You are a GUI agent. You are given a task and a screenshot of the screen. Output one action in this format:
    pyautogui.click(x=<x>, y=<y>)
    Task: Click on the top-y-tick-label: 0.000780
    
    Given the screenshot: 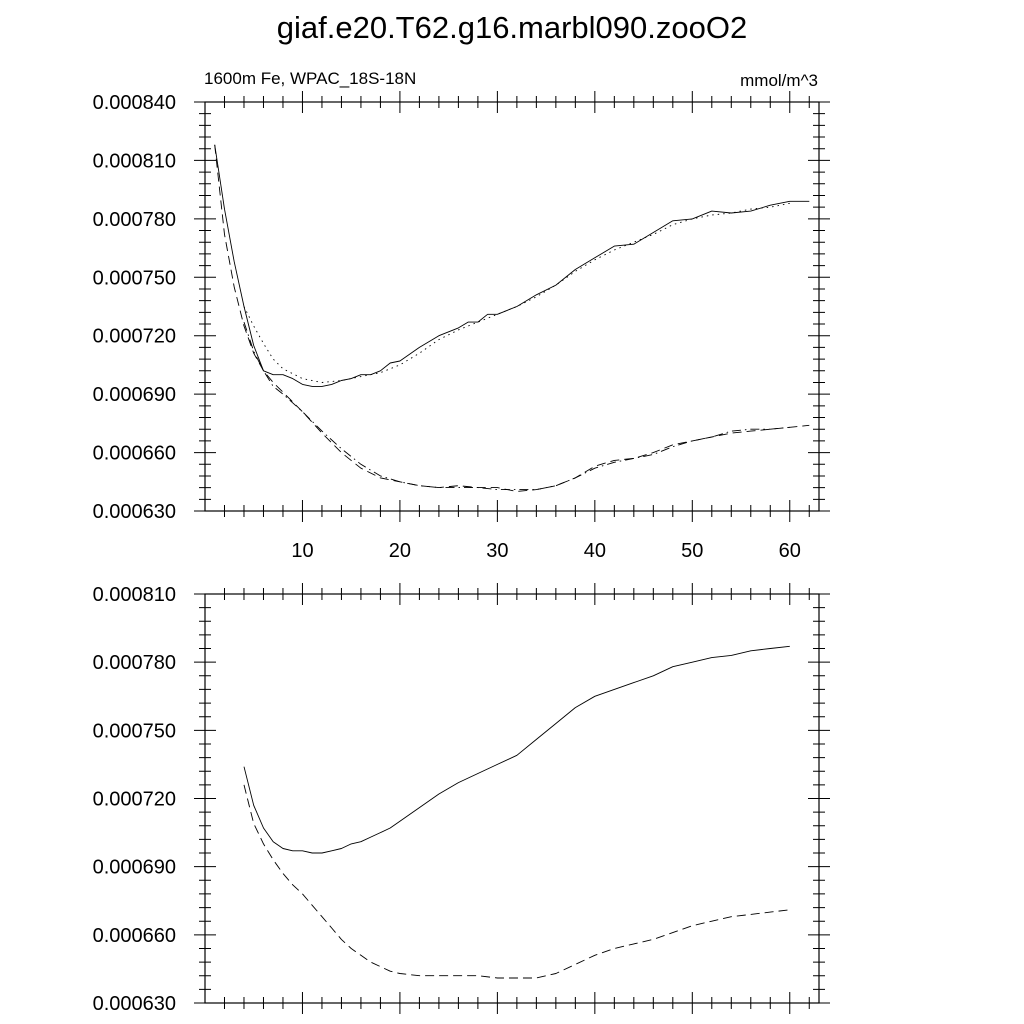 What is the action you would take?
    pyautogui.click(x=134, y=220)
    